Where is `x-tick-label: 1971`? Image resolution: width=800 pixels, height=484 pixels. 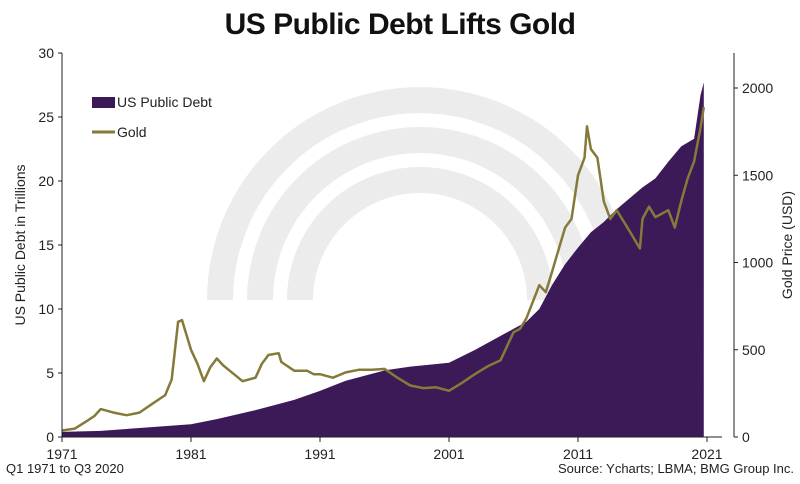
x-tick-label: 1971 is located at coordinates (61, 454).